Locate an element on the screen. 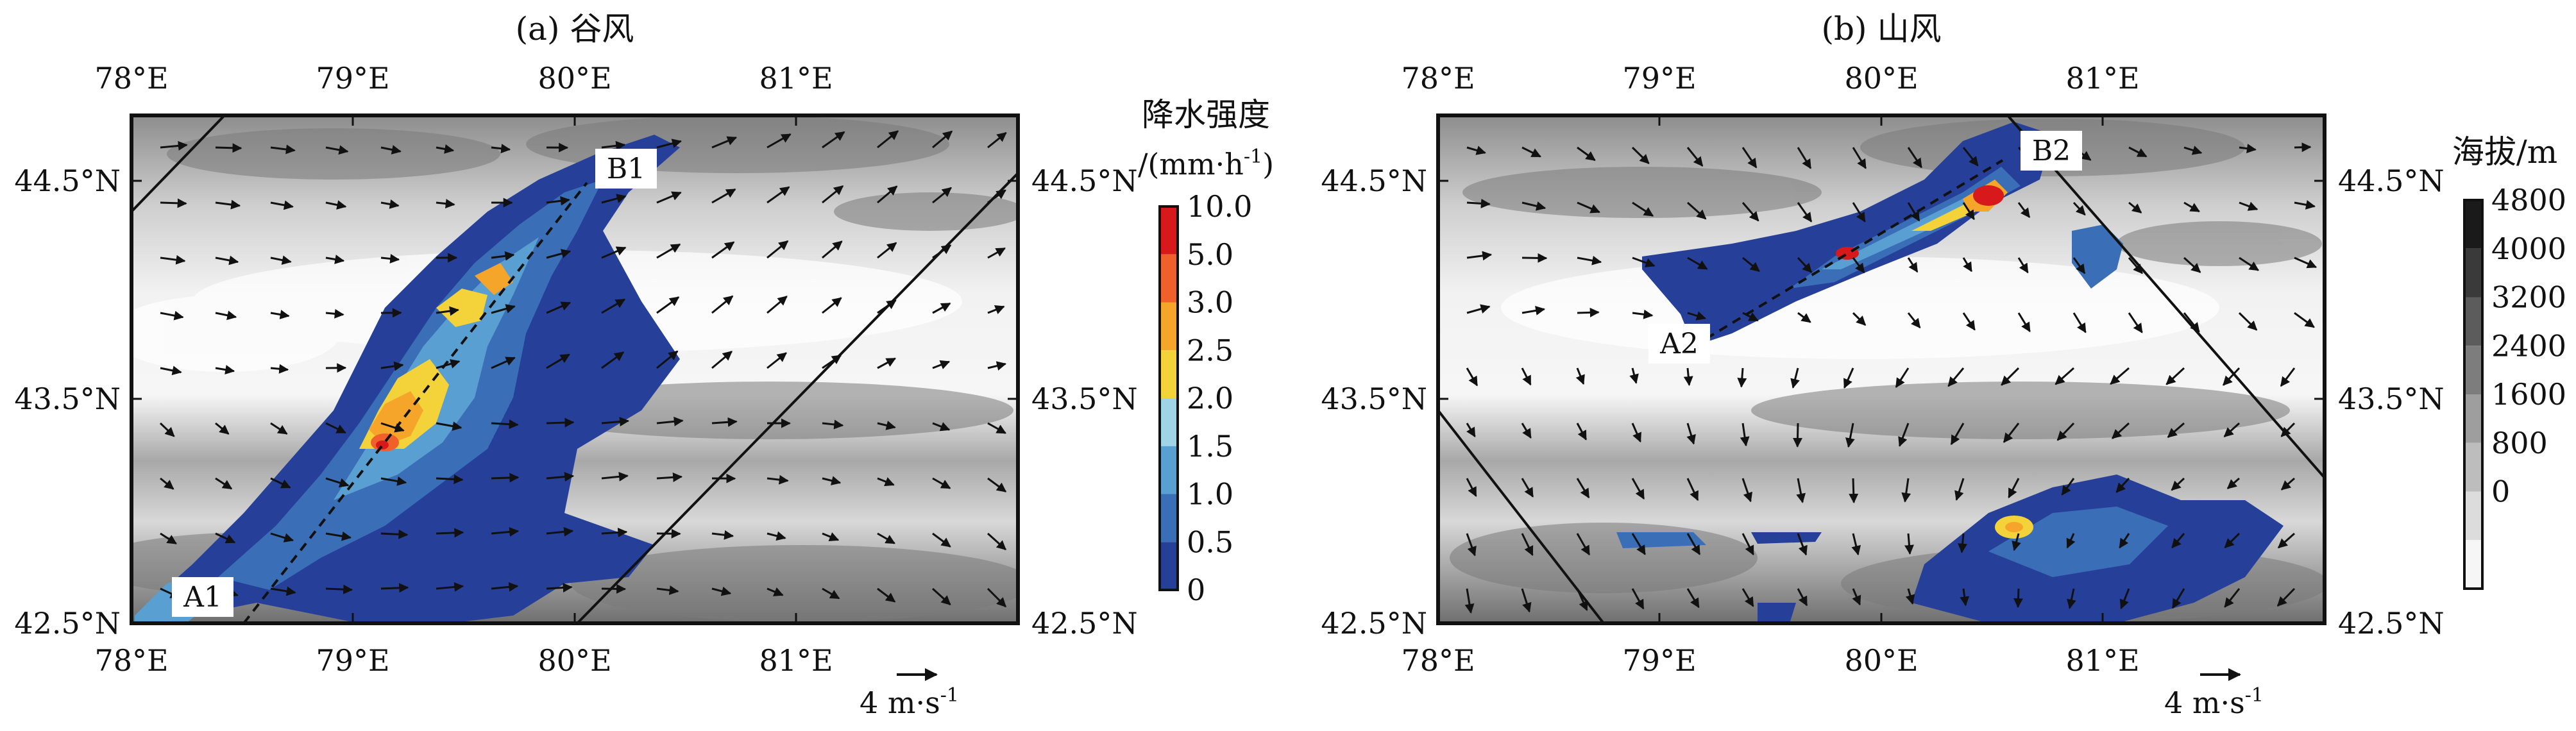  point-label-a2: A2 is located at coordinates (1679, 344).